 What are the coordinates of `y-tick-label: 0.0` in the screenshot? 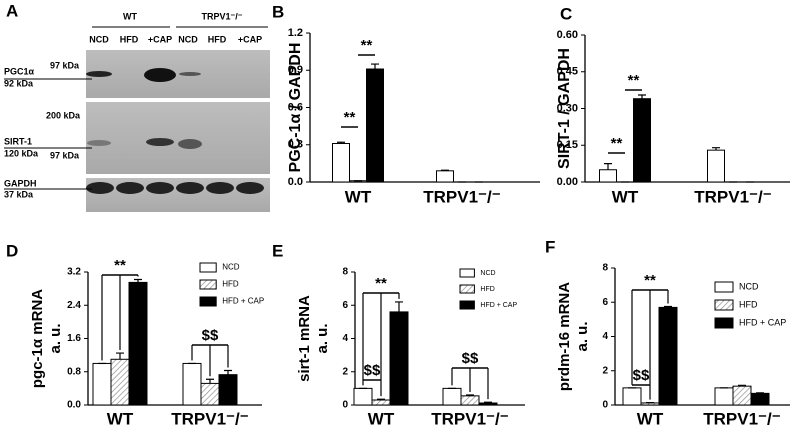 It's located at (295, 182).